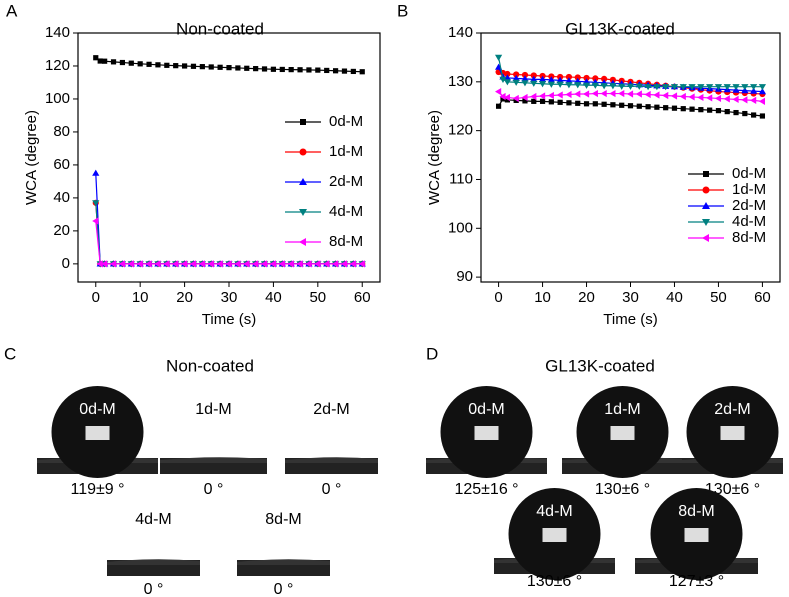 This screenshot has width=789, height=597. Describe the element at coordinates (210, 365) in the screenshot. I see `panel-title: Non-coated` at that location.